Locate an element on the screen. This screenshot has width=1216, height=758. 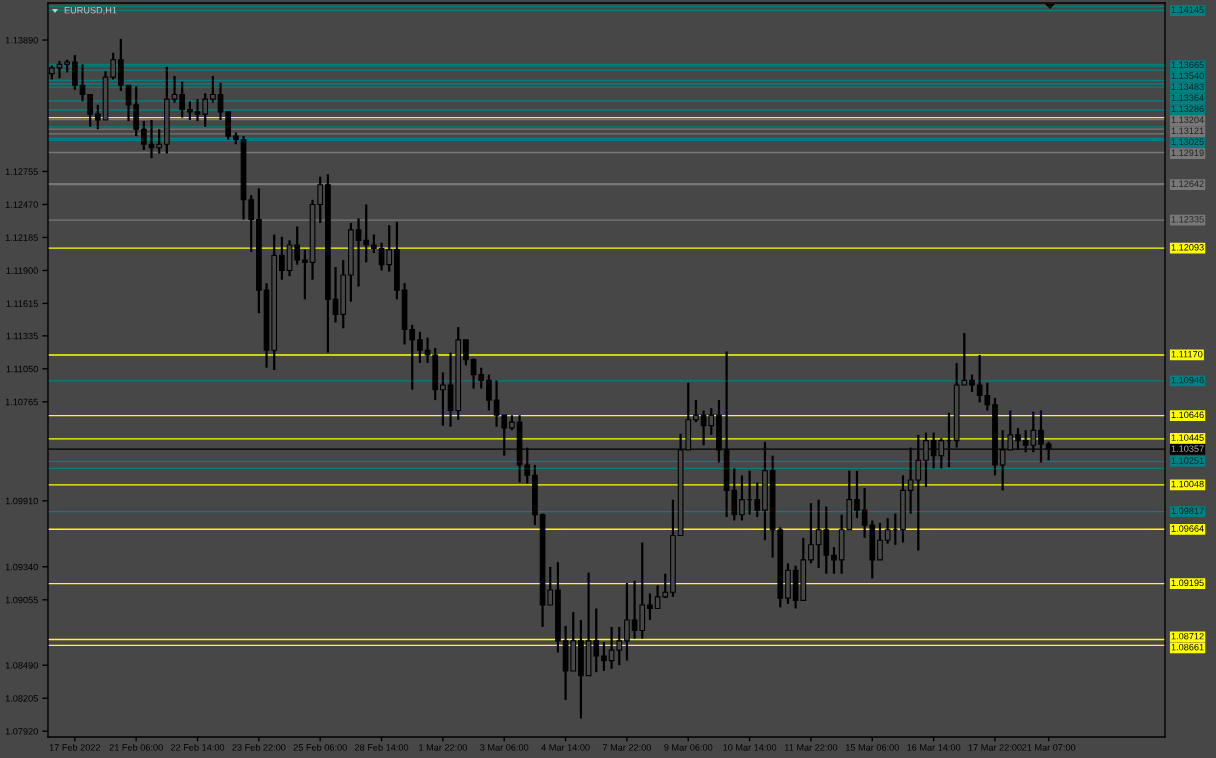
ref-line-label: 1.12919 is located at coordinates (1187, 153).